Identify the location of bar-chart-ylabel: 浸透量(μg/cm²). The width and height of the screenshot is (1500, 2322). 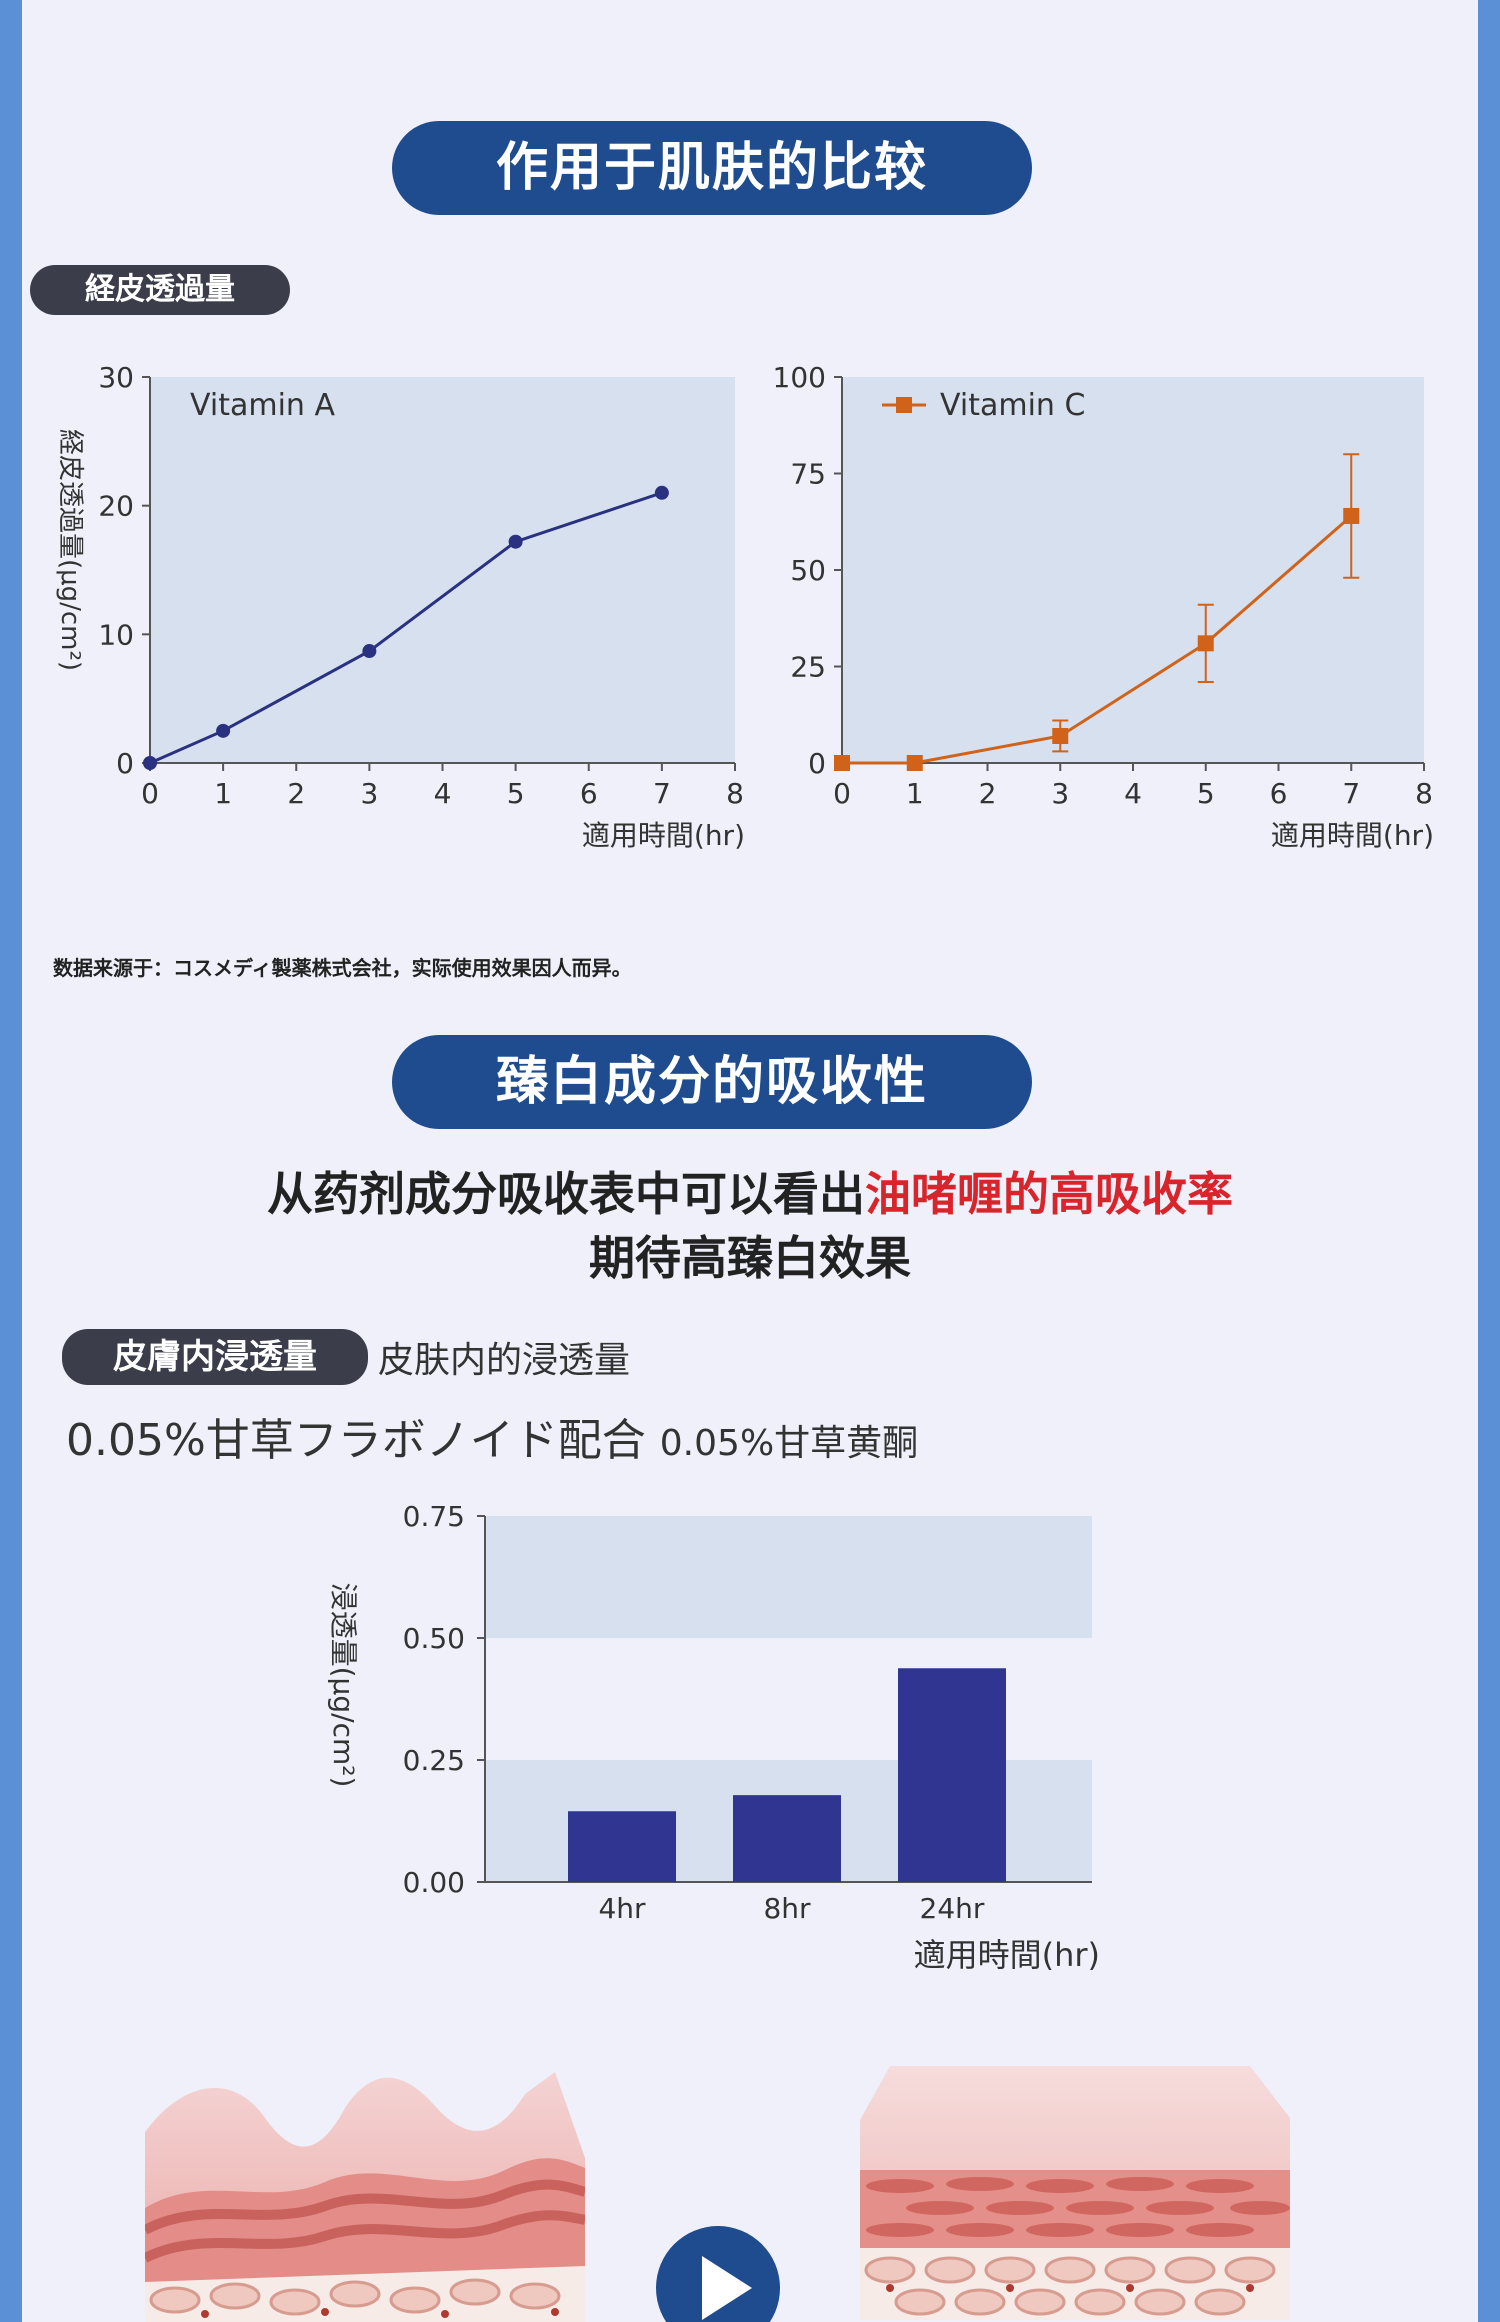
(343, 1685).